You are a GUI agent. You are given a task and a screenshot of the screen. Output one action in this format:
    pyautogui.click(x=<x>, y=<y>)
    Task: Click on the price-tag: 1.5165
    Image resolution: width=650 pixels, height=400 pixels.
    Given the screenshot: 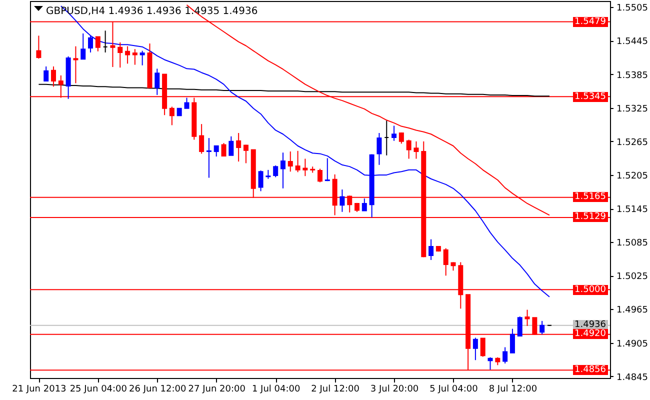 What is the action you would take?
    pyautogui.click(x=590, y=197)
    